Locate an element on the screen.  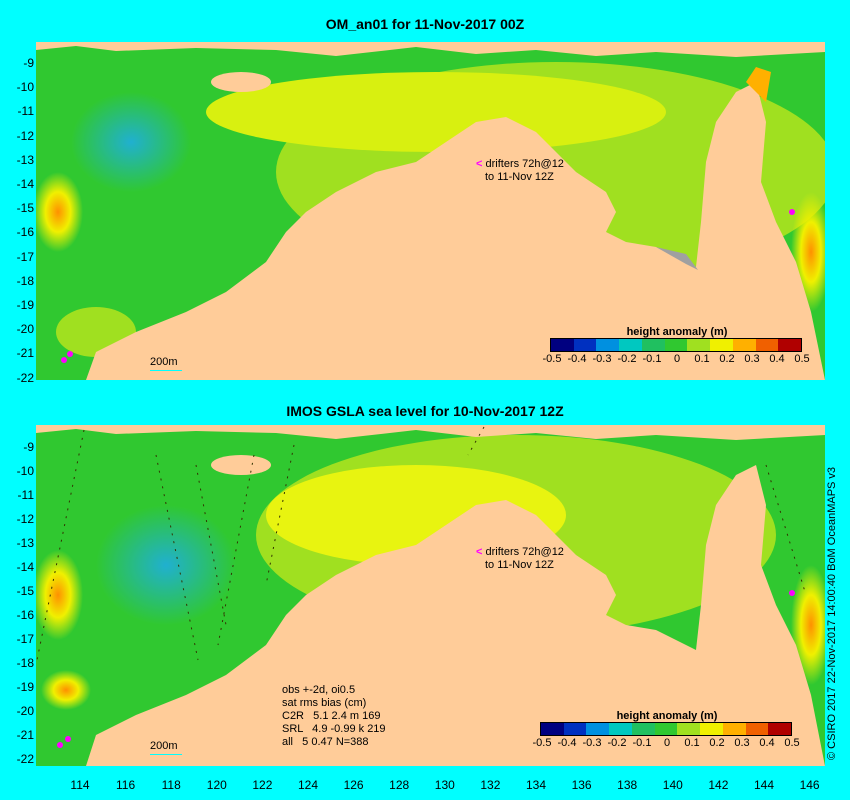
lon-tick-label: 116 is located at coordinates (126, 785).